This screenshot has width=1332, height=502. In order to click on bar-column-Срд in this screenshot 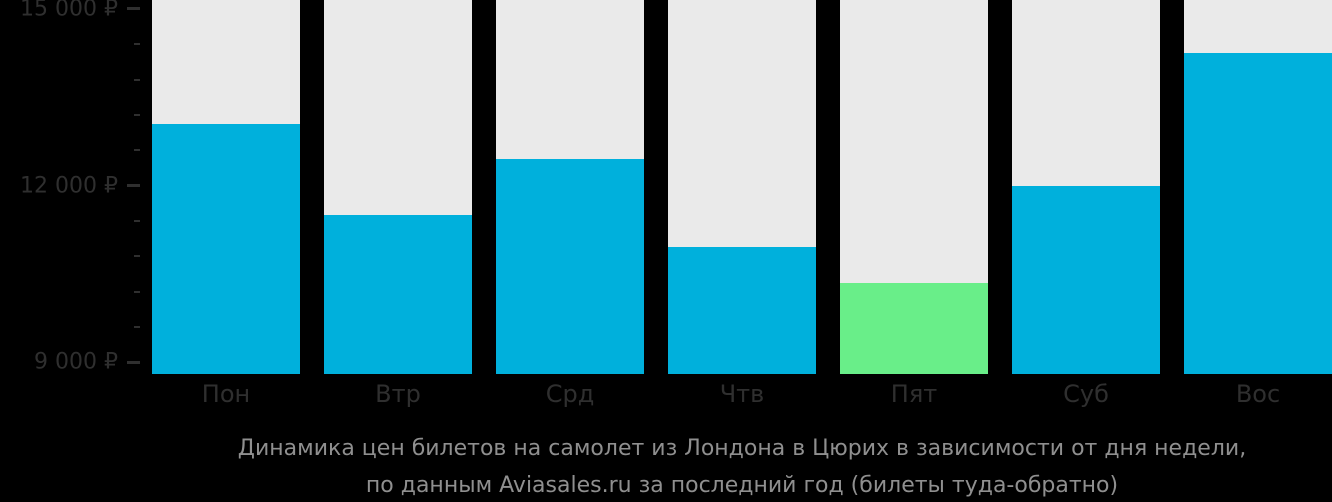, I will do `click(570, 187)`.